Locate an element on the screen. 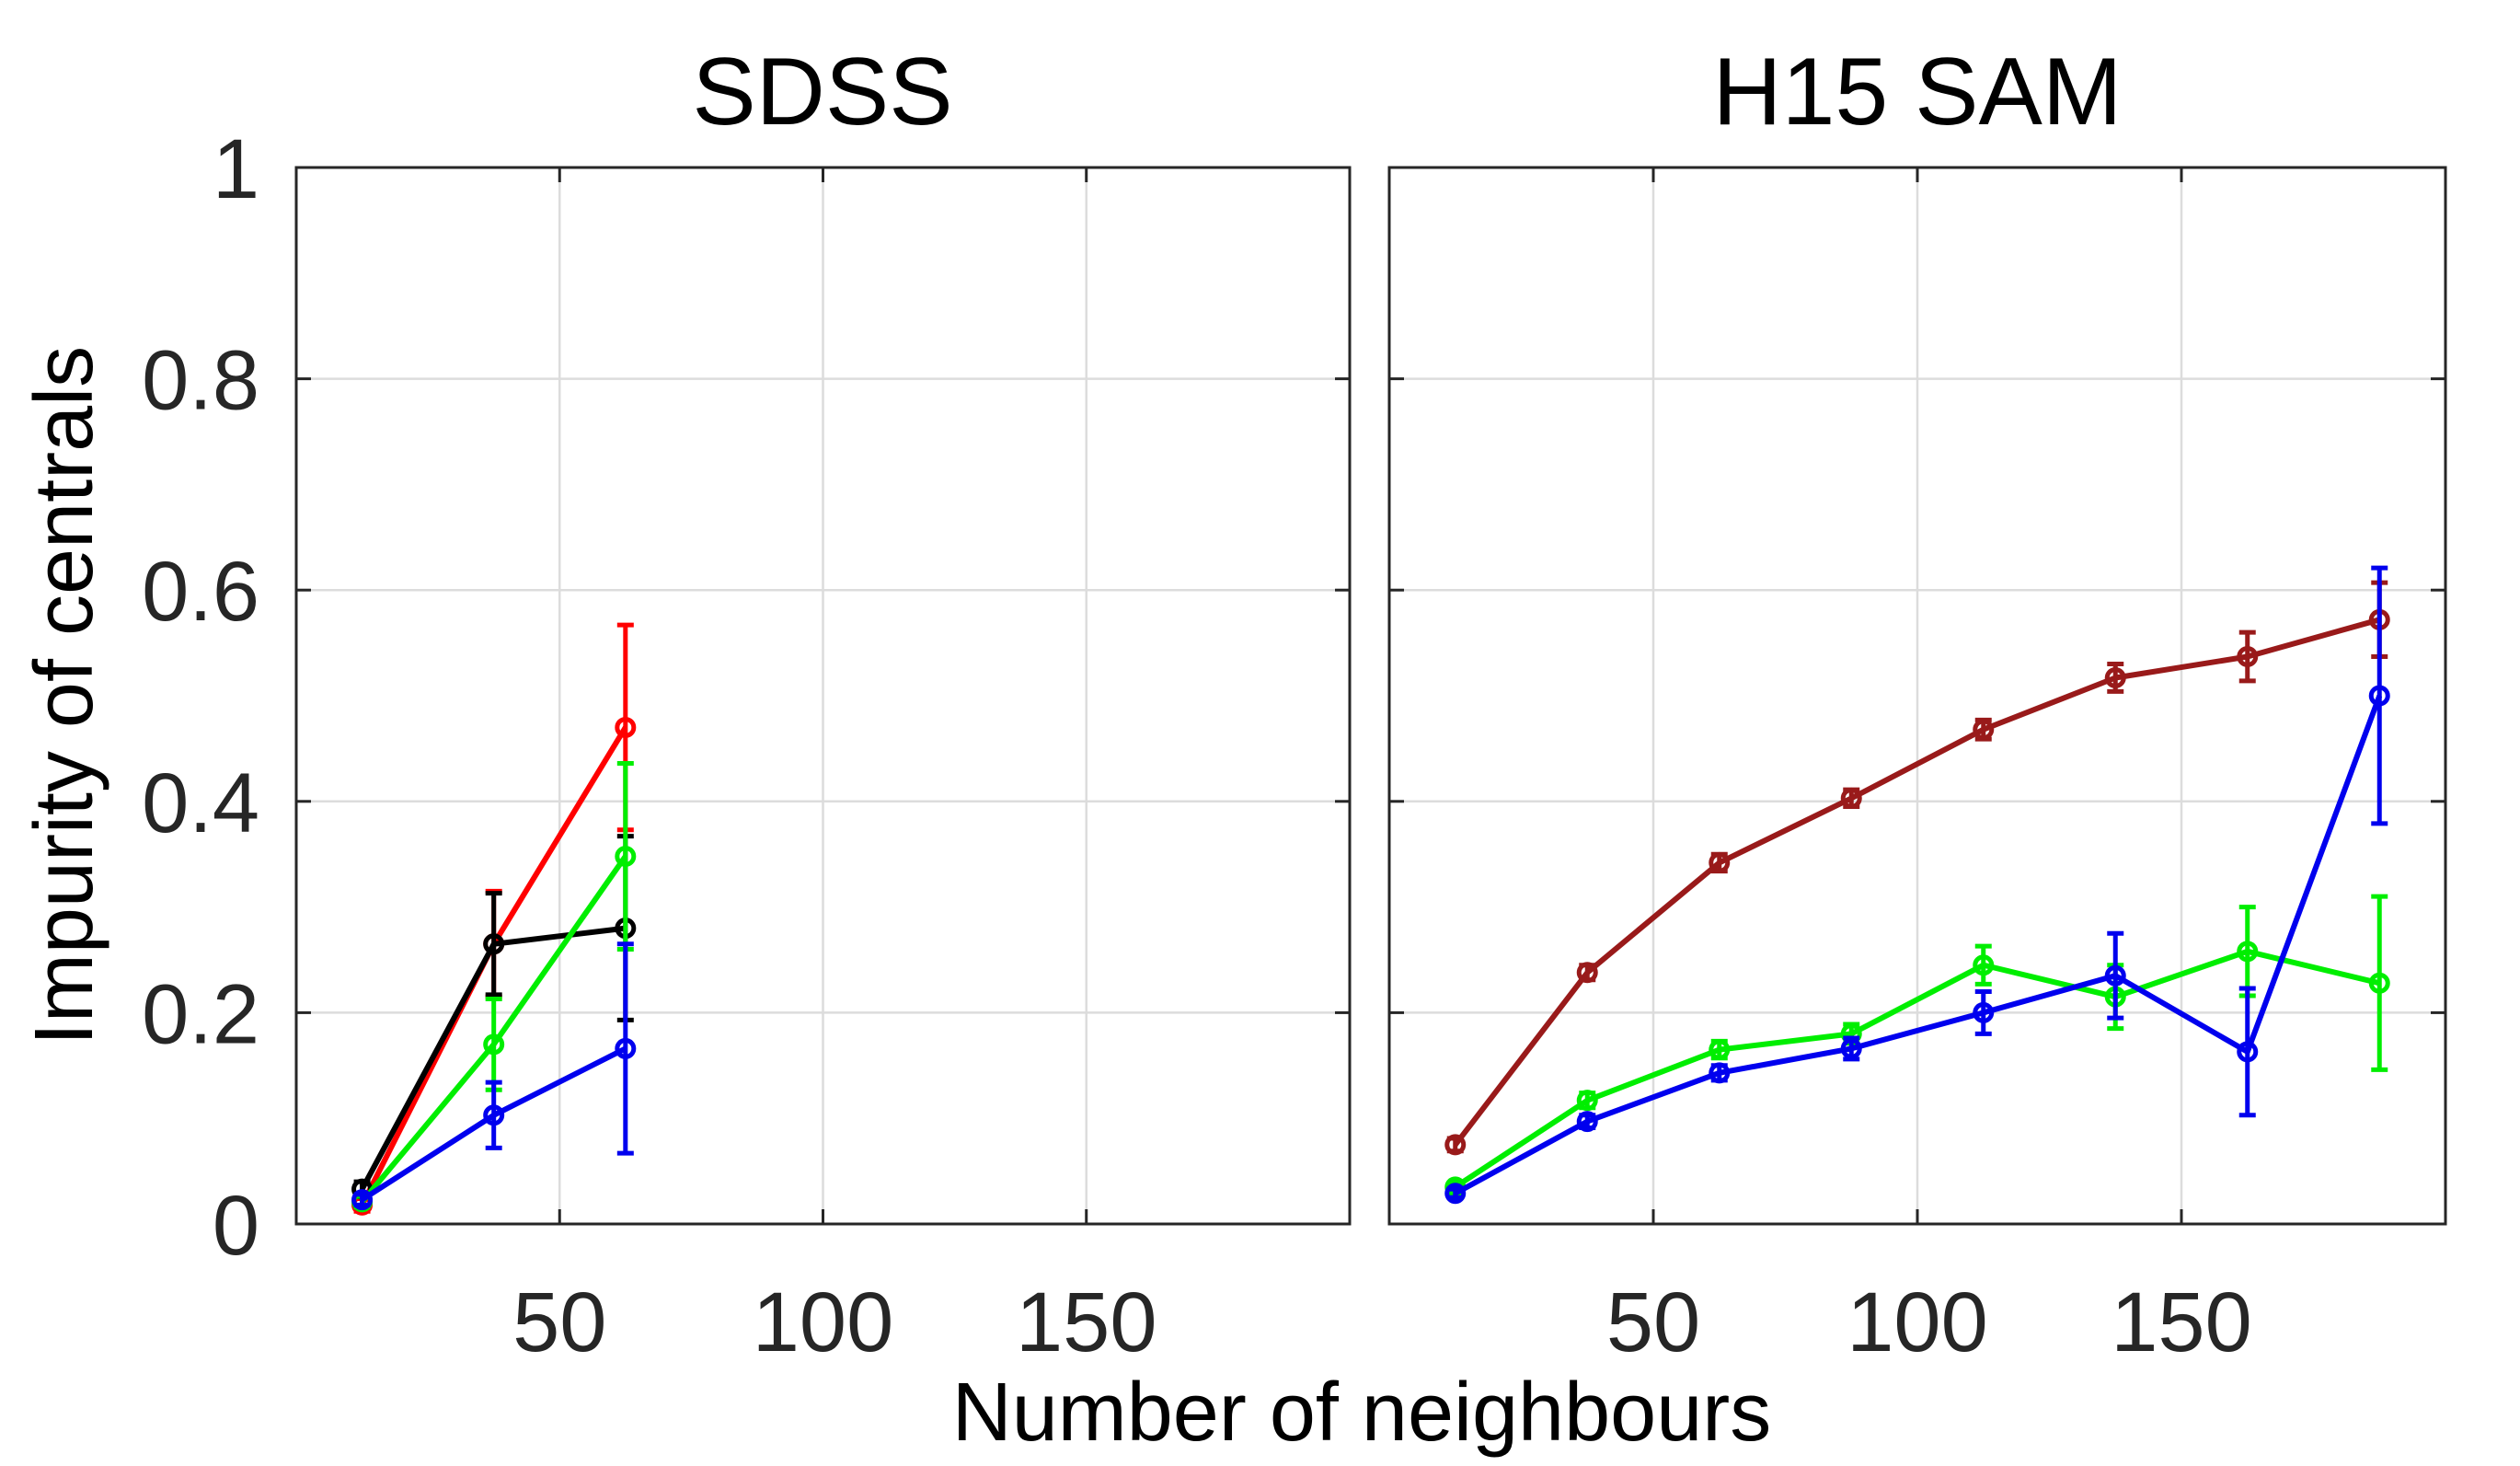 The width and height of the screenshot is (2520, 1466). y-tick-label: 0.8 is located at coordinates (200, 381).